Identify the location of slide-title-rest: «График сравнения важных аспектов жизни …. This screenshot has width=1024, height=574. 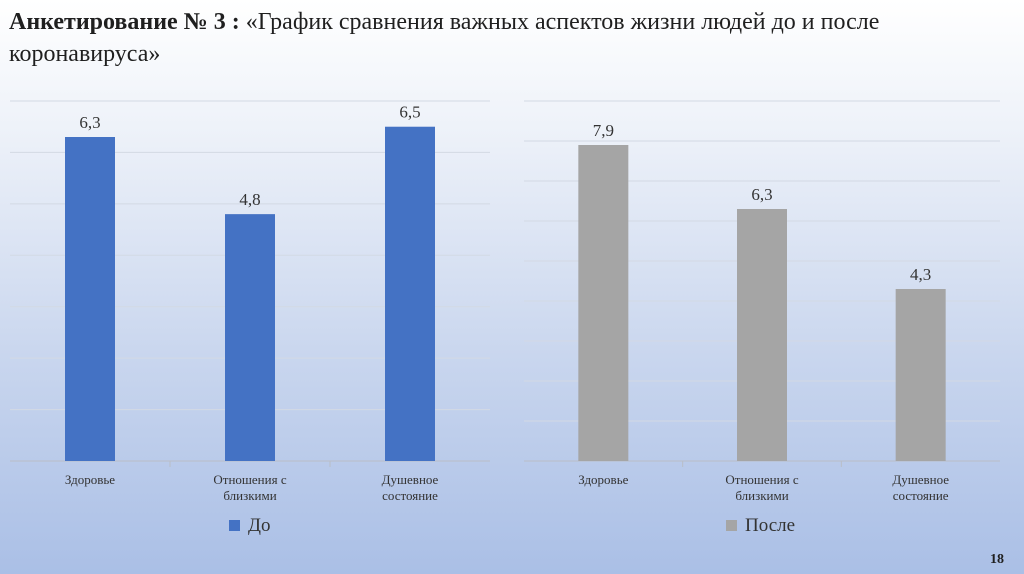
(444, 38).